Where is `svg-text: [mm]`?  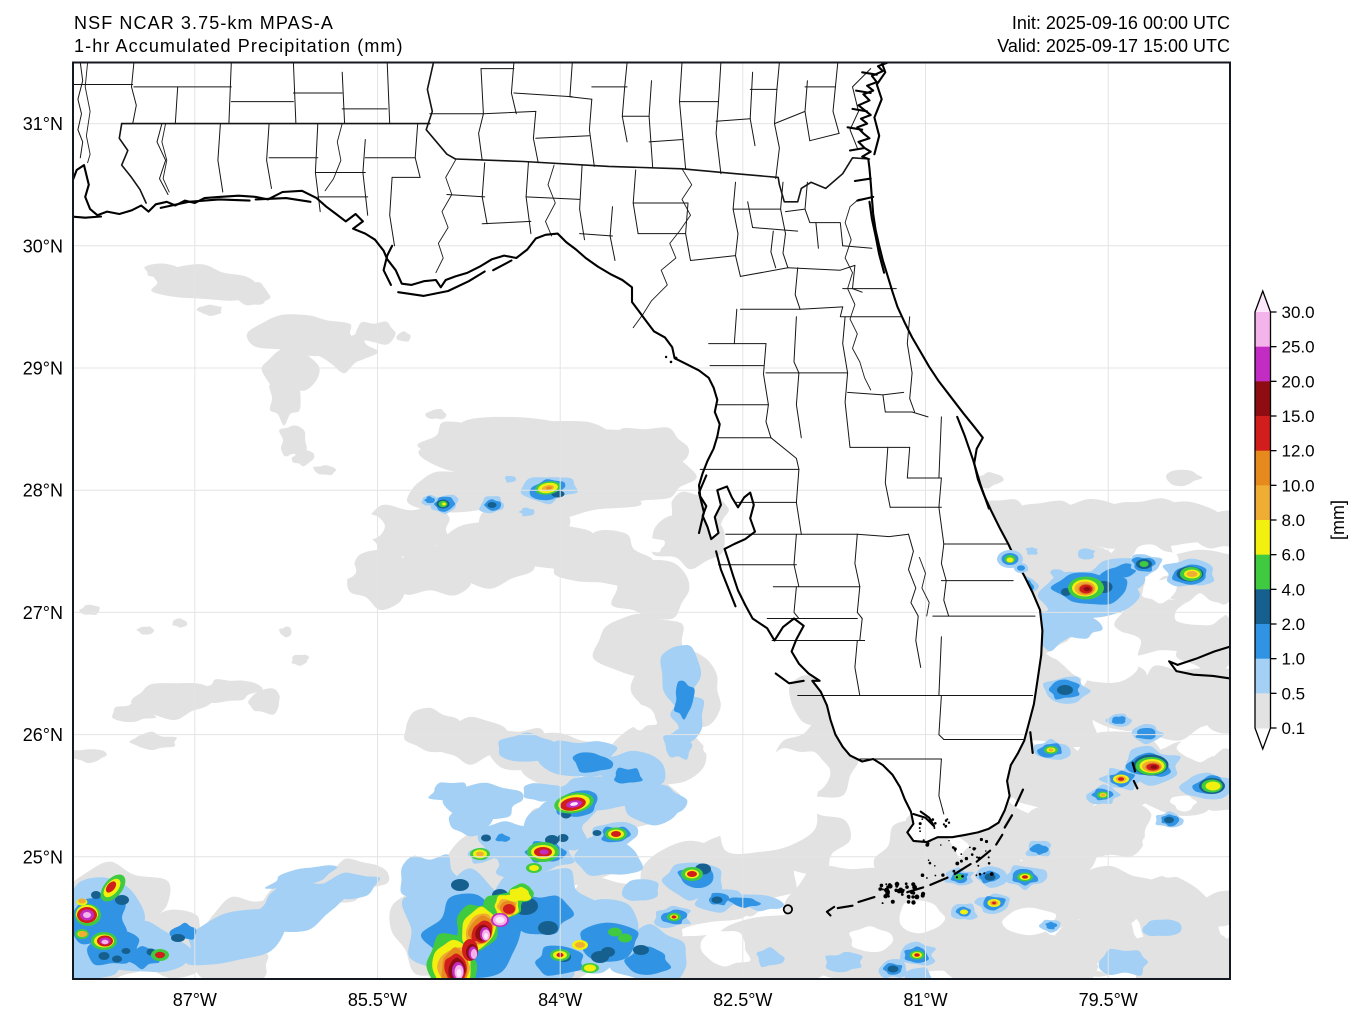 svg-text: [mm] is located at coordinates (1338, 520).